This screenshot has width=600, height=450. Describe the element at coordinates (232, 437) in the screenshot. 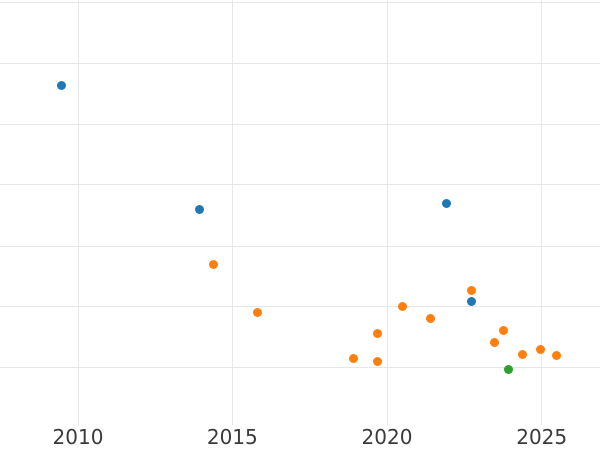

I see `x-tick-label: 2015` at that location.